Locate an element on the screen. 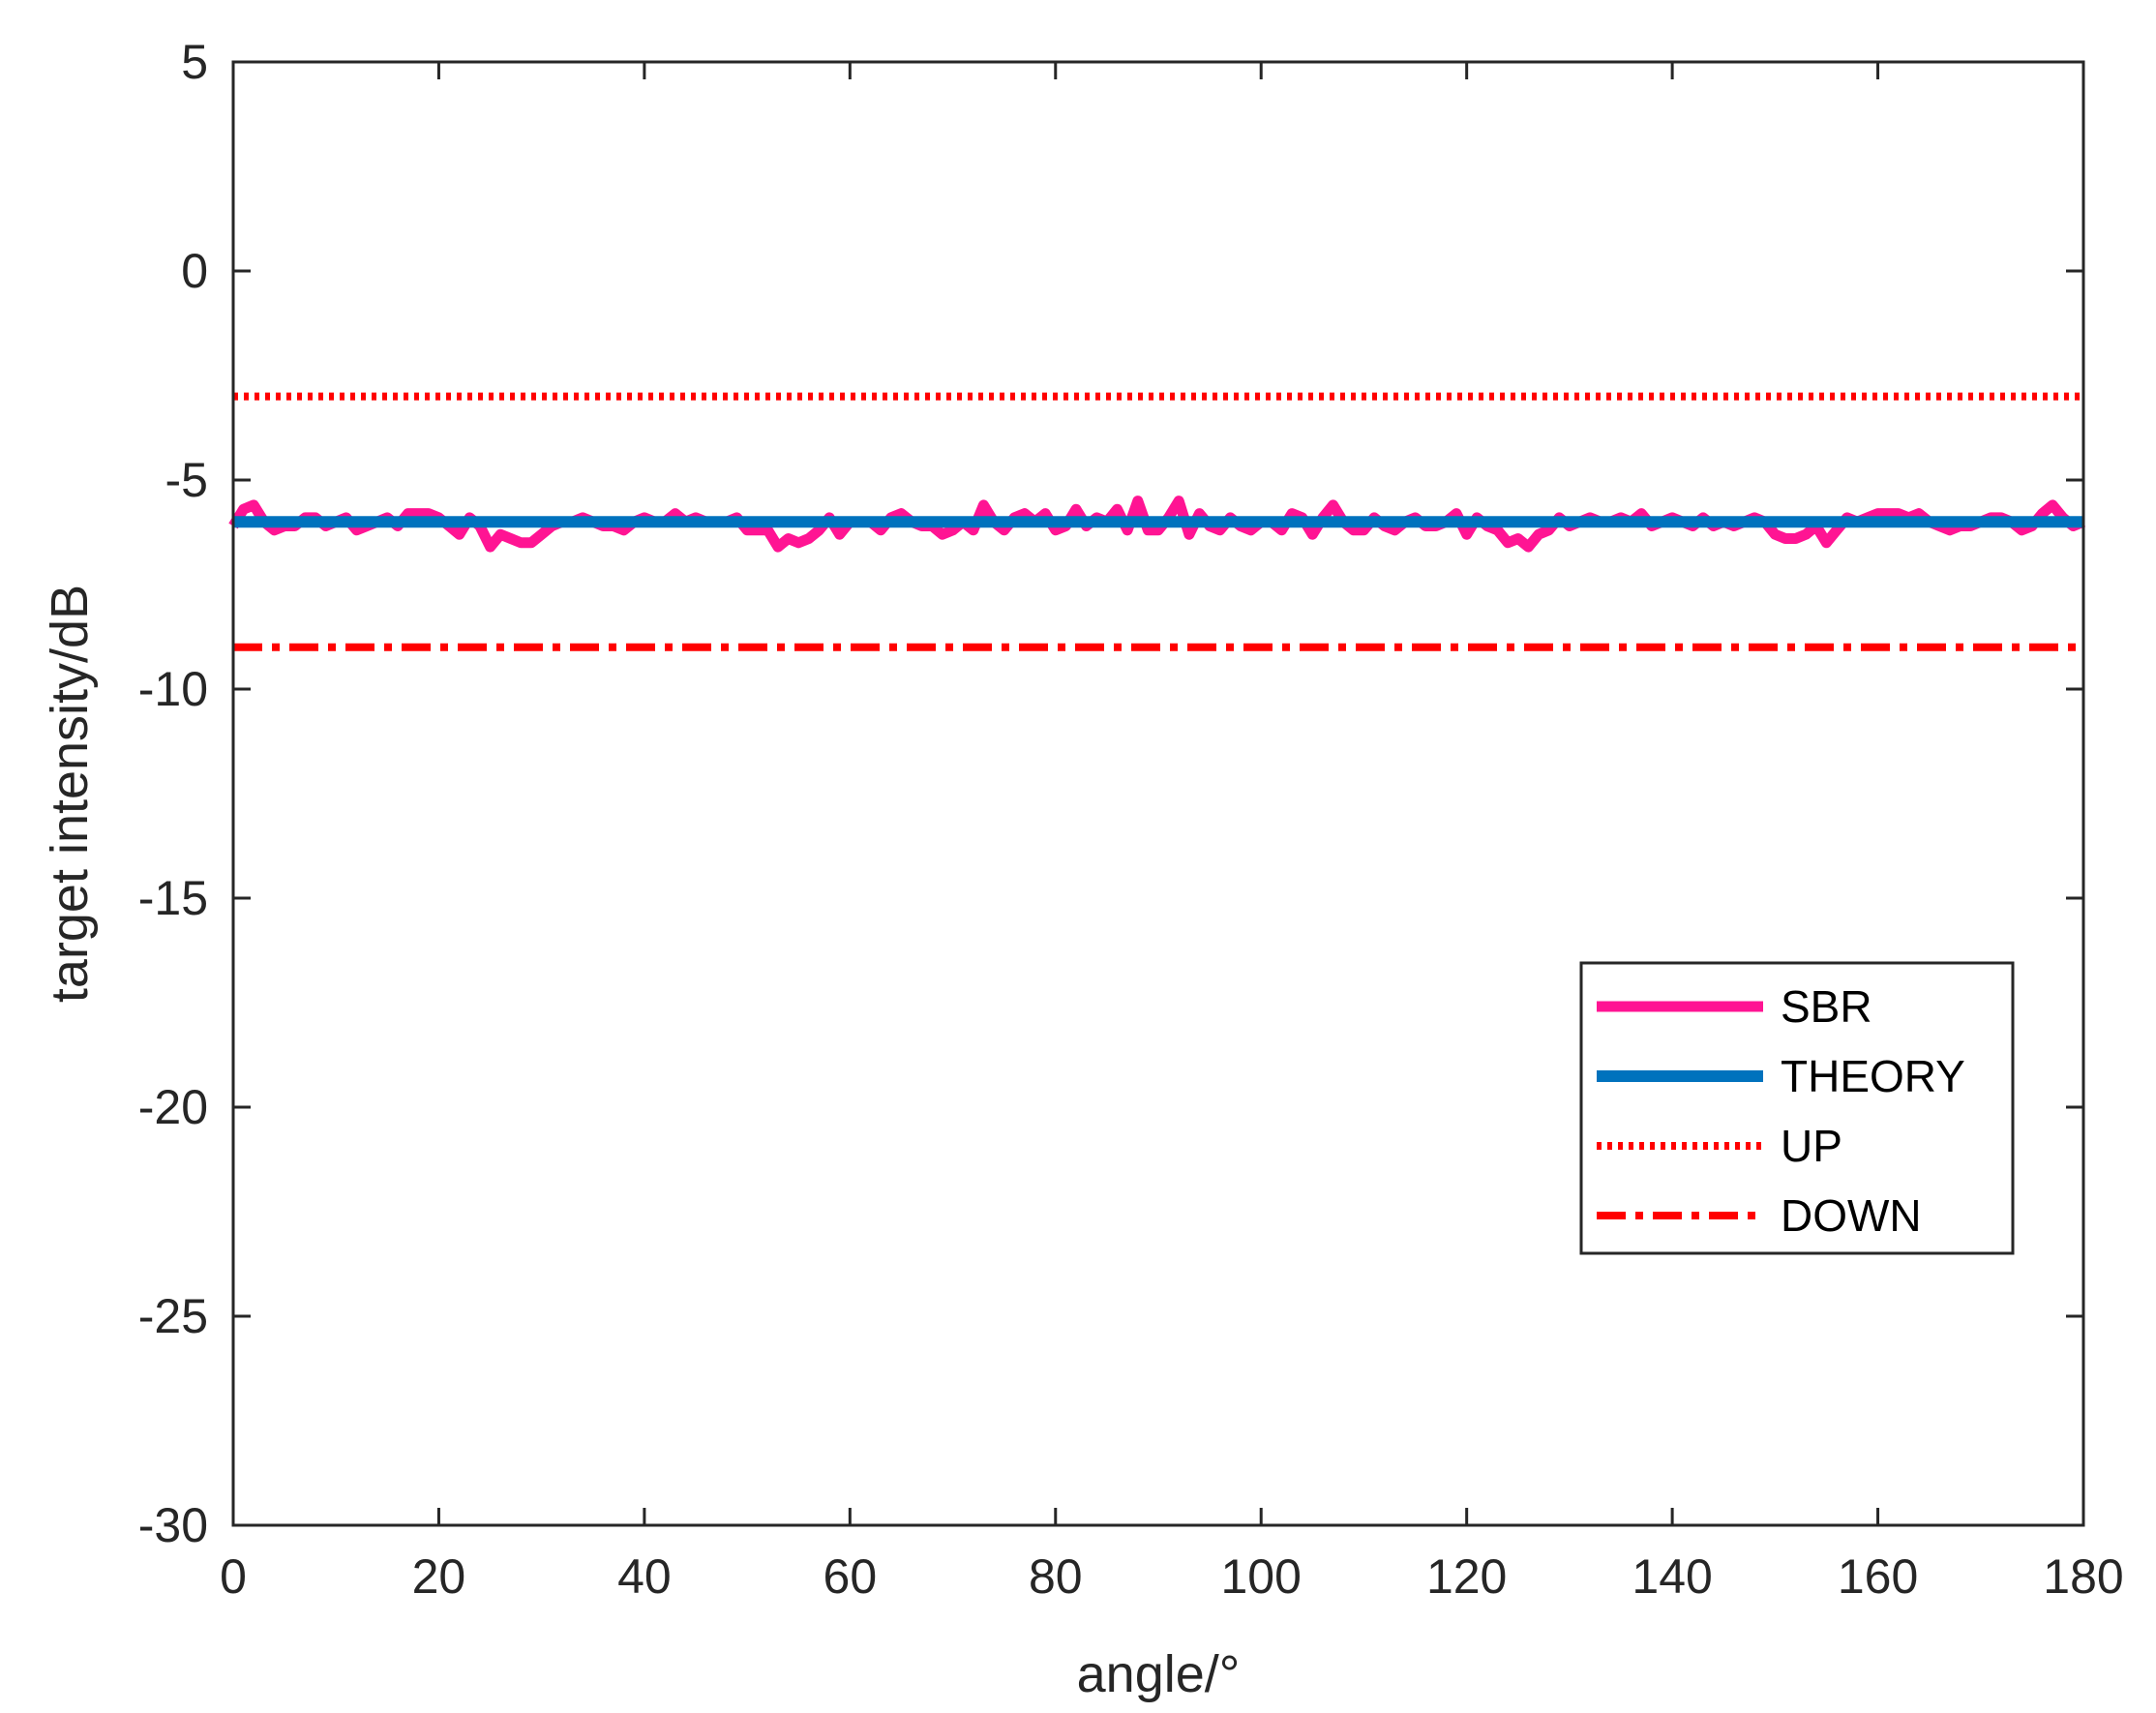 The height and width of the screenshot is (1713, 2156). y-axis-label: target intensity/dB is located at coordinates (70, 794).